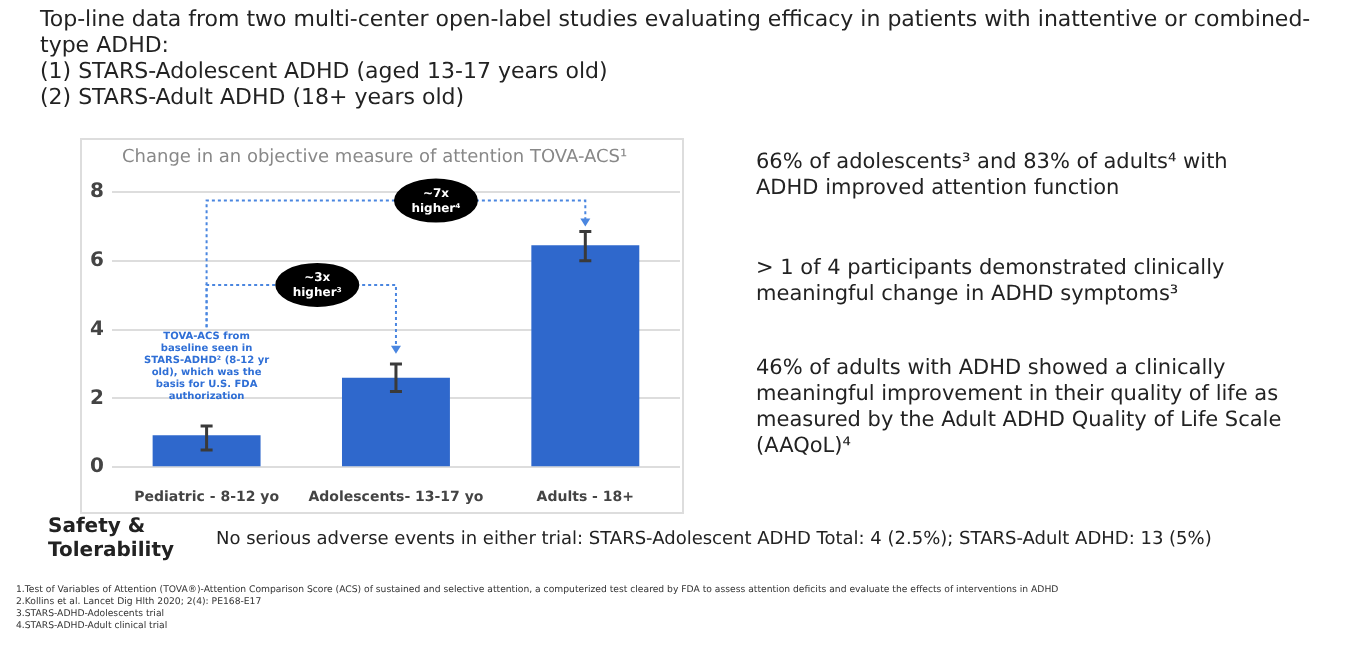  What do you see at coordinates (96, 260) in the screenshot?
I see `y-tick-label: 6` at bounding box center [96, 260].